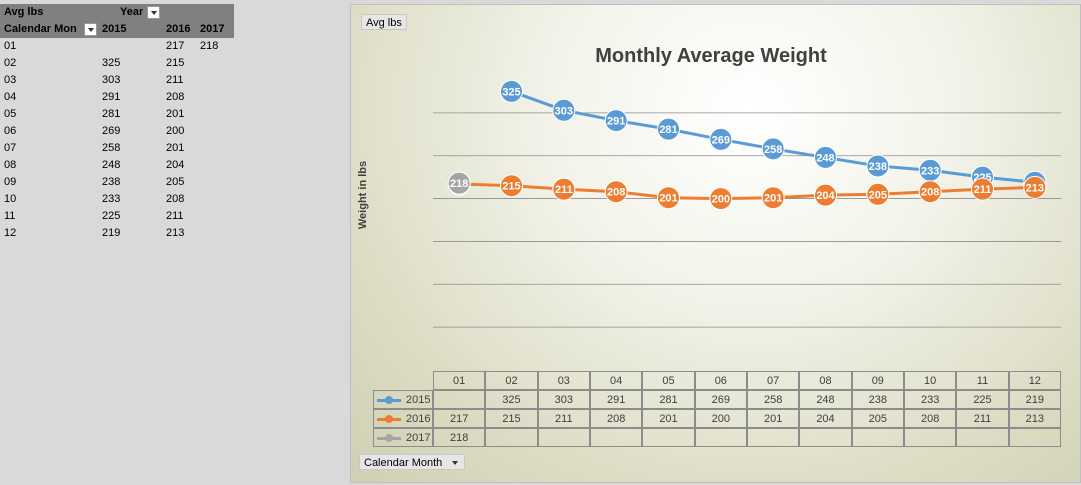 This screenshot has width=1081, height=485. What do you see at coordinates (175, 46) in the screenshot?
I see `pivot-value-cell: 217` at bounding box center [175, 46].